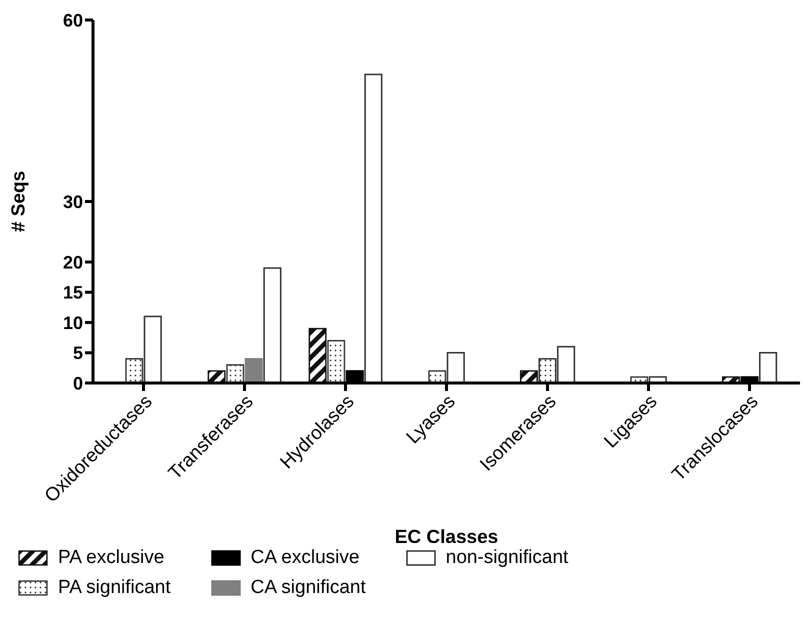 The width and height of the screenshot is (809, 621). I want to click on legend-label: CA exclusive, so click(305, 558).